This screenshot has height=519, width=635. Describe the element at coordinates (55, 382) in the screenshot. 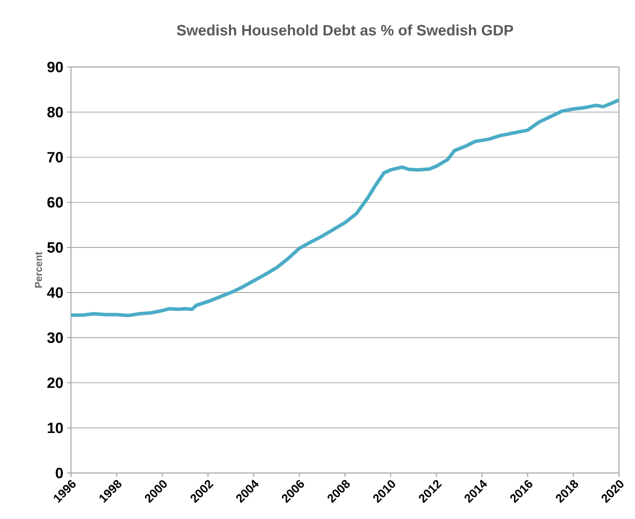

I see `y-tick-label: 20` at that location.